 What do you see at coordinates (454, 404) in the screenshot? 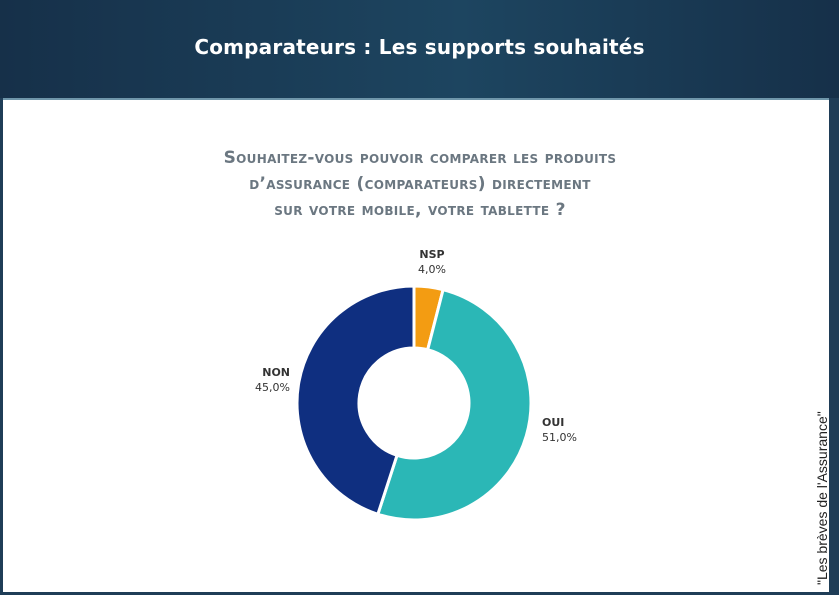
I see `donut-slice-oui` at bounding box center [454, 404].